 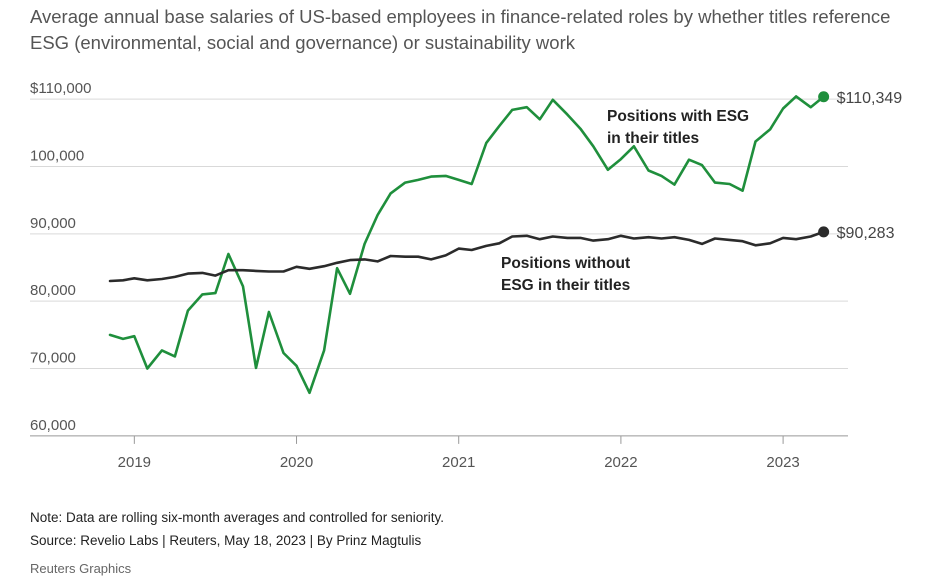 I want to click on x-tick-label: 2021, so click(x=458, y=462).